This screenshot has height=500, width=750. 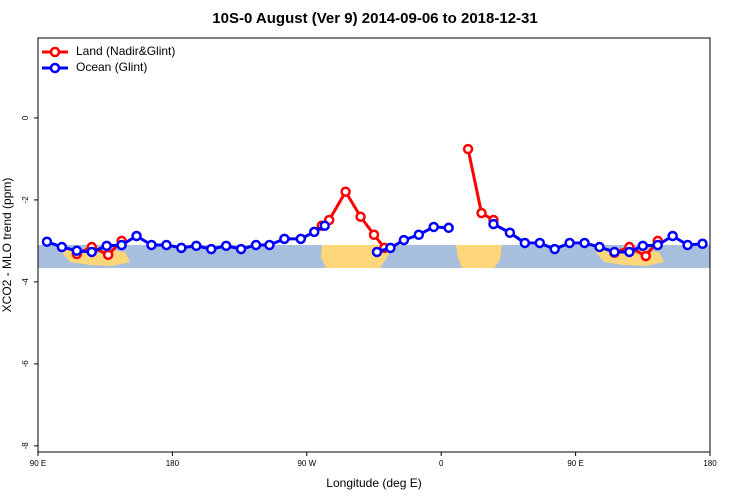 I want to click on x-tick-label: 0, so click(x=441, y=463).